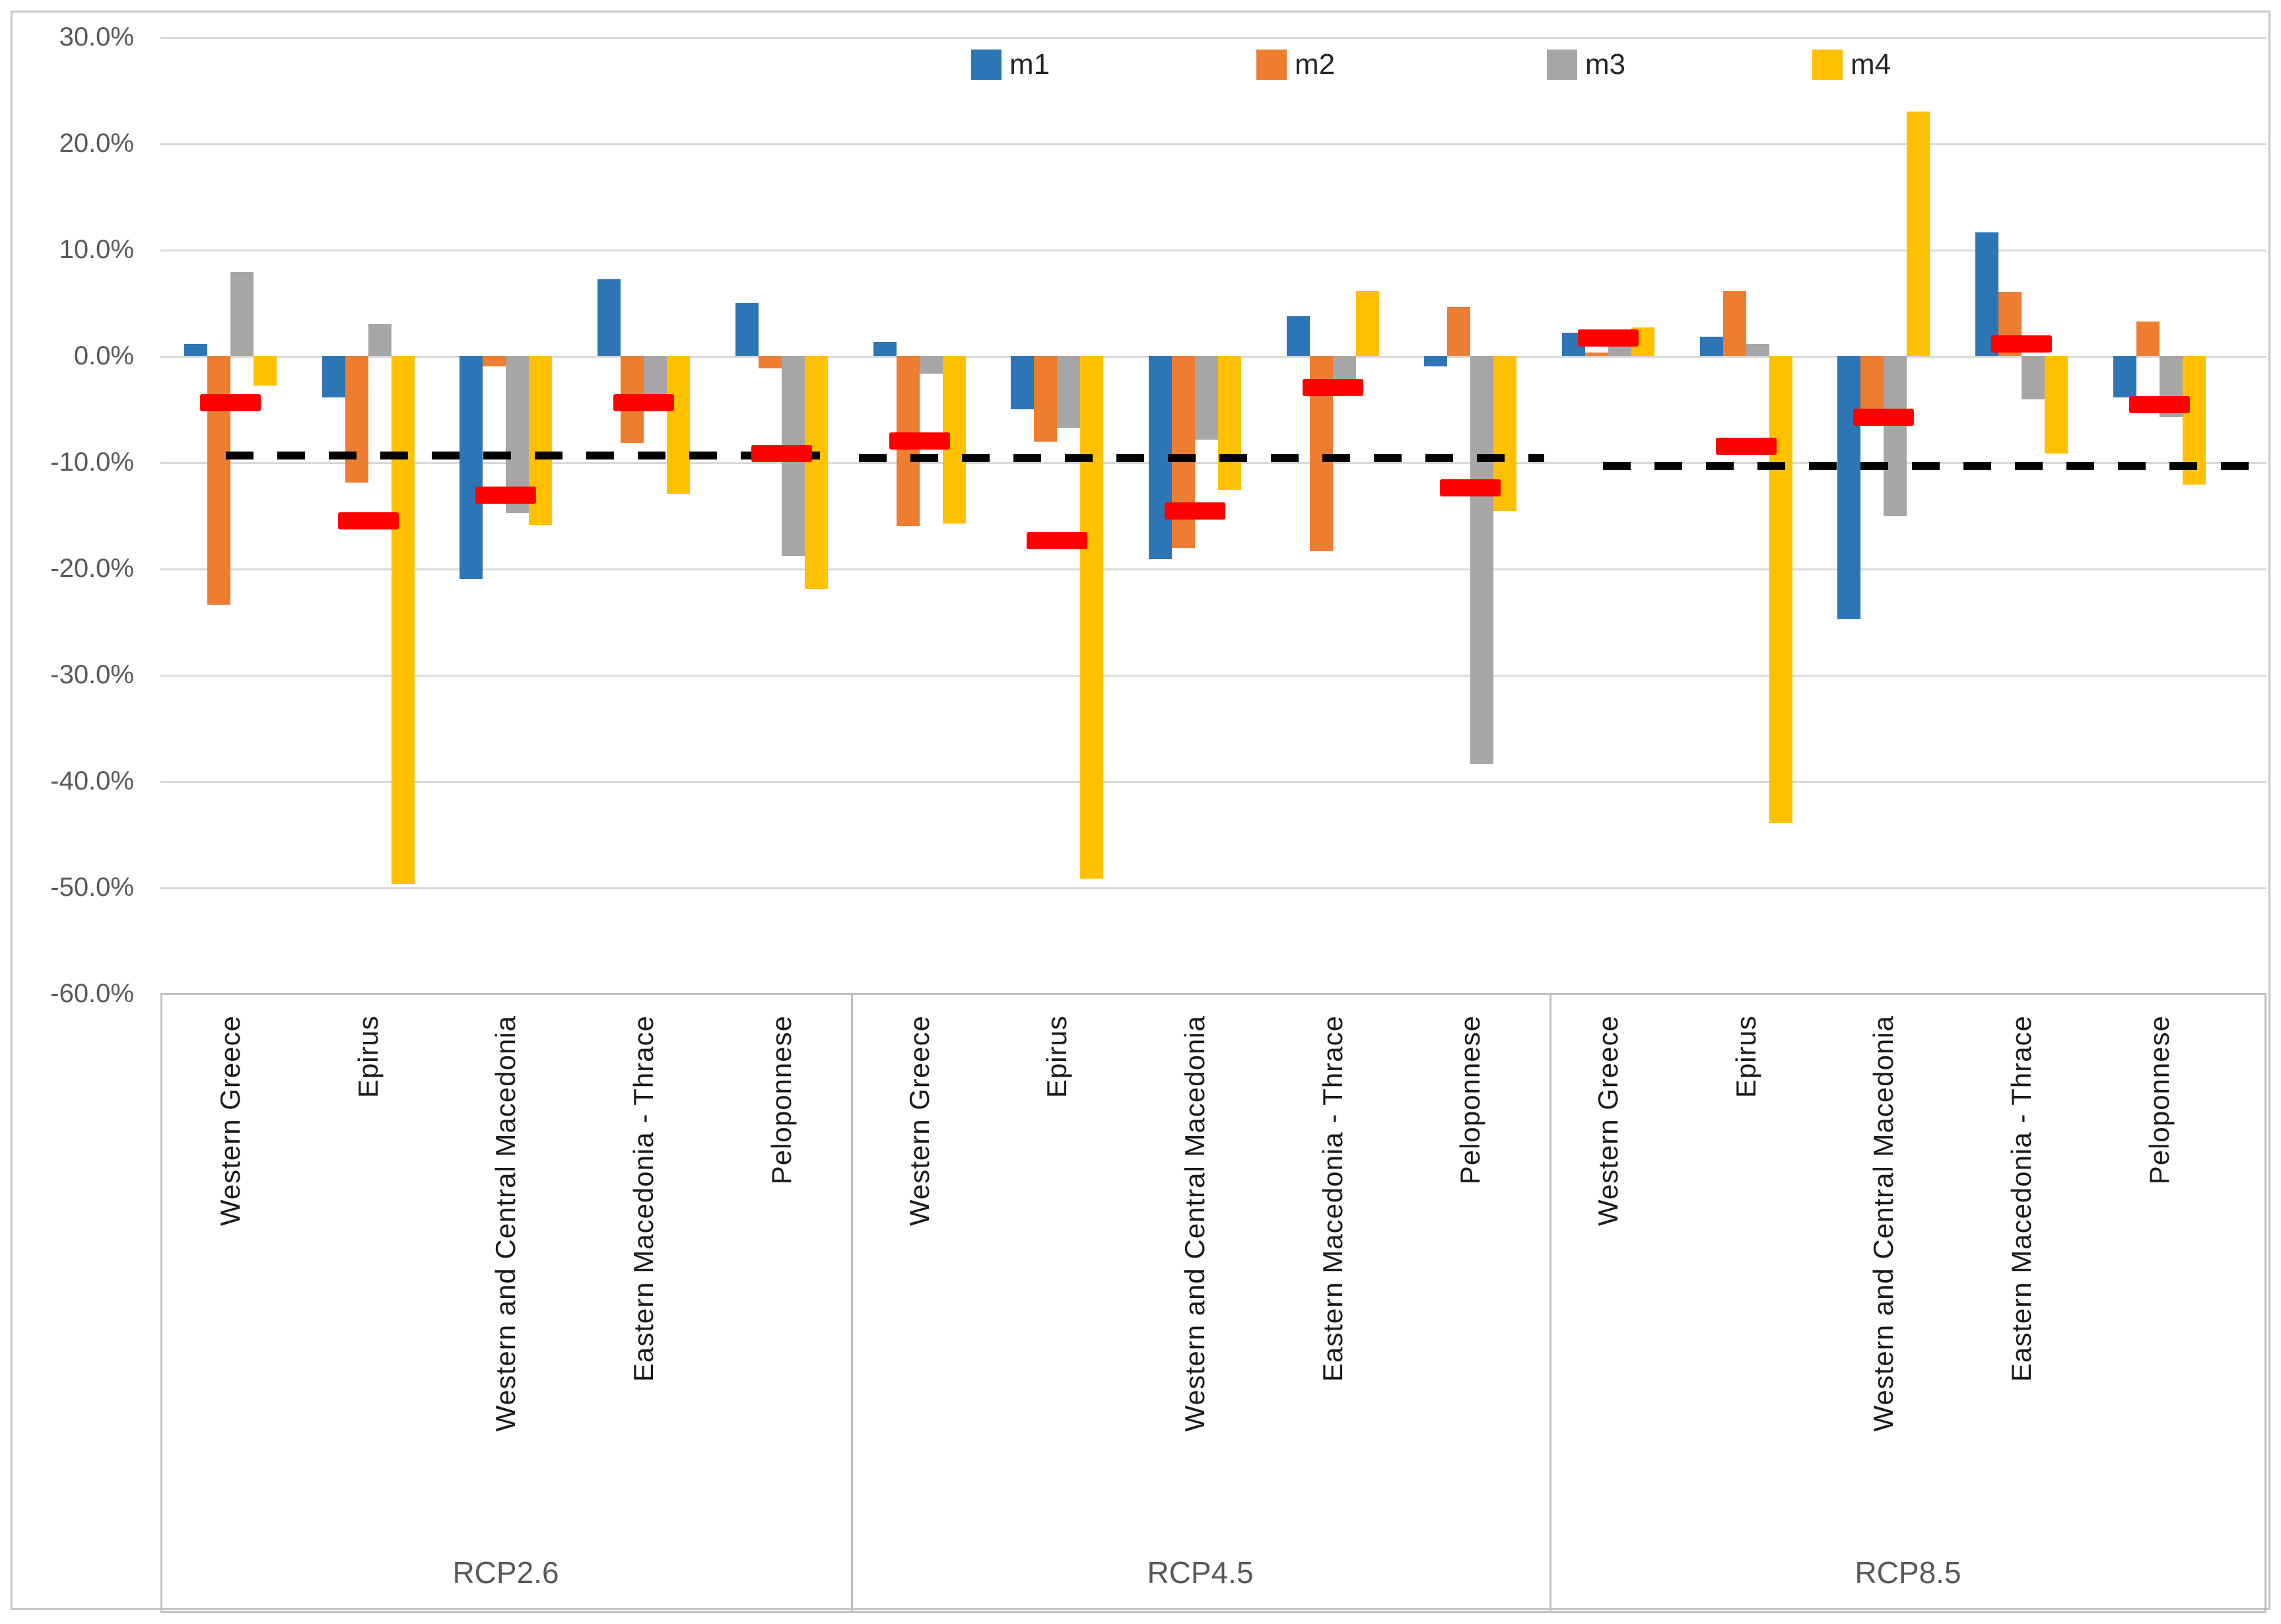 The height and width of the screenshot is (1624, 2281). I want to click on gridline--20, so click(1213, 569).